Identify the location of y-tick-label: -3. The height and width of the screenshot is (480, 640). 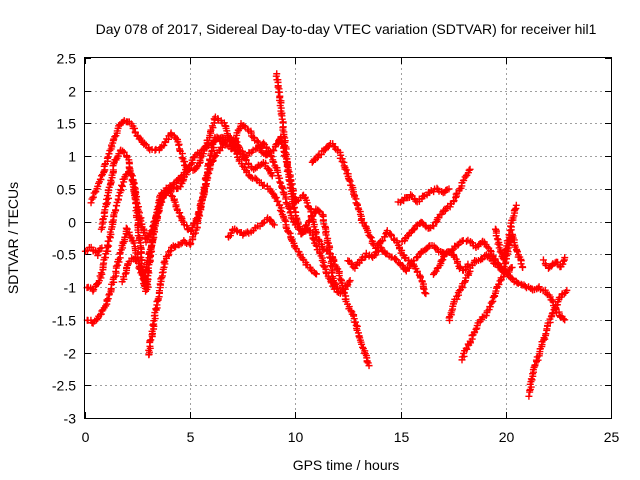
(70, 419).